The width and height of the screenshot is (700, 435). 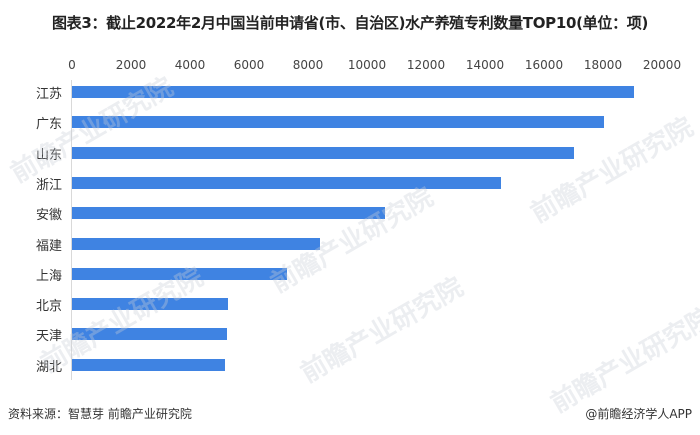 I want to click on category-label: 北京, so click(x=48, y=307).